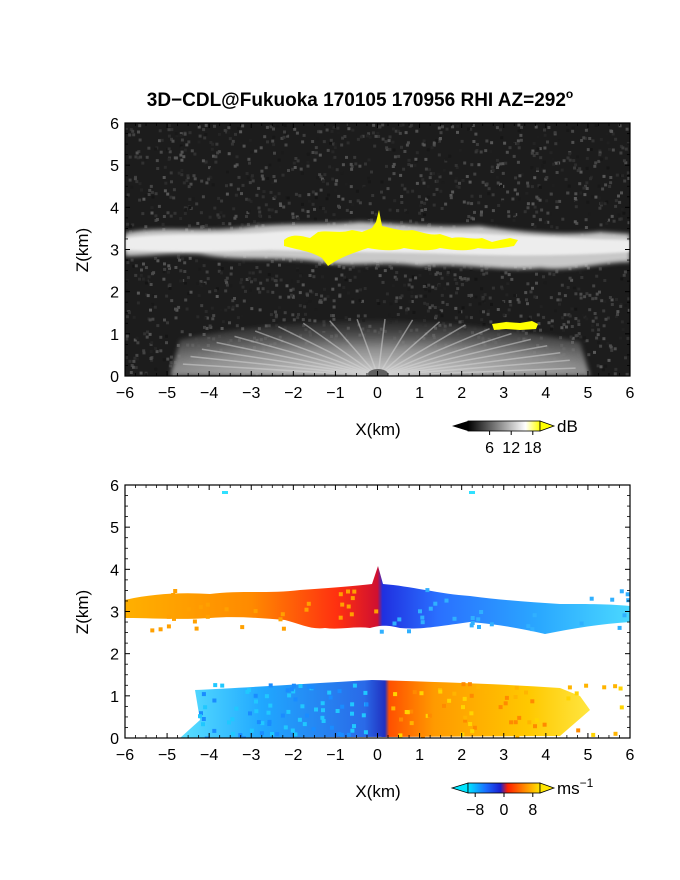  What do you see at coordinates (377, 393) in the screenshot?
I see `x-tick-label: 0` at bounding box center [377, 393].